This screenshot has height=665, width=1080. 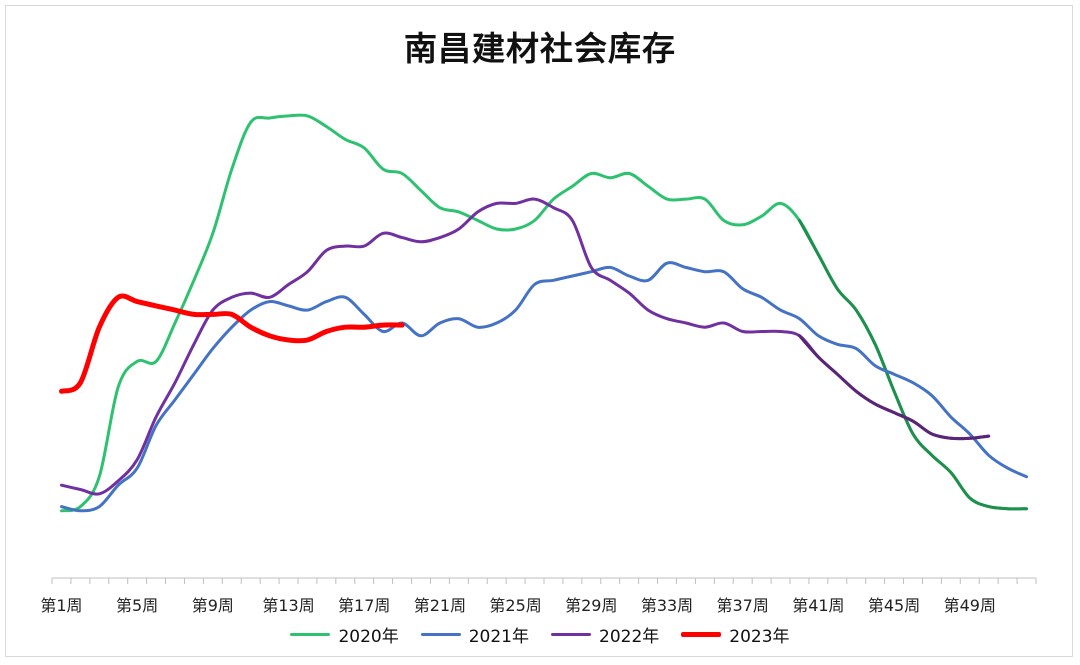 I want to click on legend-item: 2023年, so click(x=735, y=634).